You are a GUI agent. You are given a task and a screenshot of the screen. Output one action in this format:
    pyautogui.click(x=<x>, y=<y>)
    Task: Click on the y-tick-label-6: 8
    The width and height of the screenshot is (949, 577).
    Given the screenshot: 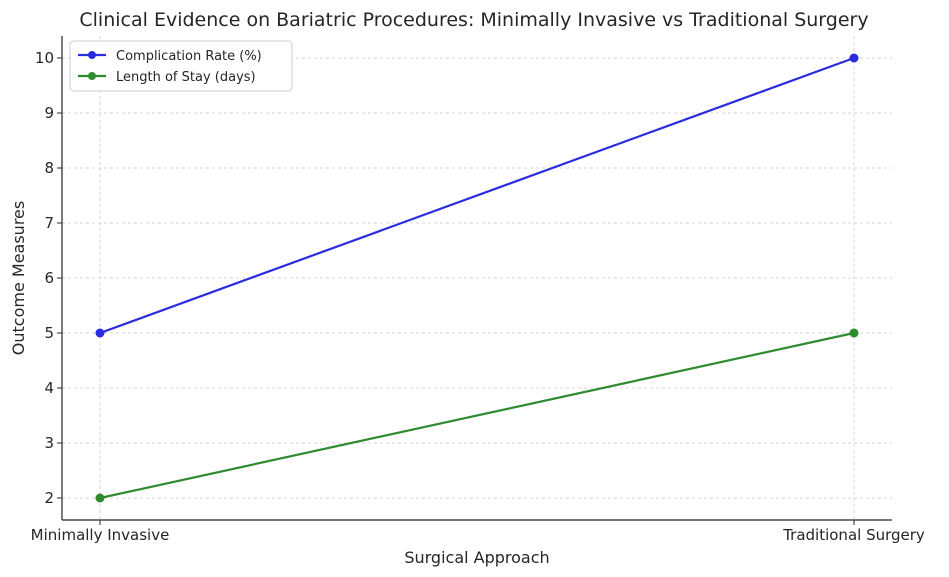 What is the action you would take?
    pyautogui.click(x=49, y=168)
    